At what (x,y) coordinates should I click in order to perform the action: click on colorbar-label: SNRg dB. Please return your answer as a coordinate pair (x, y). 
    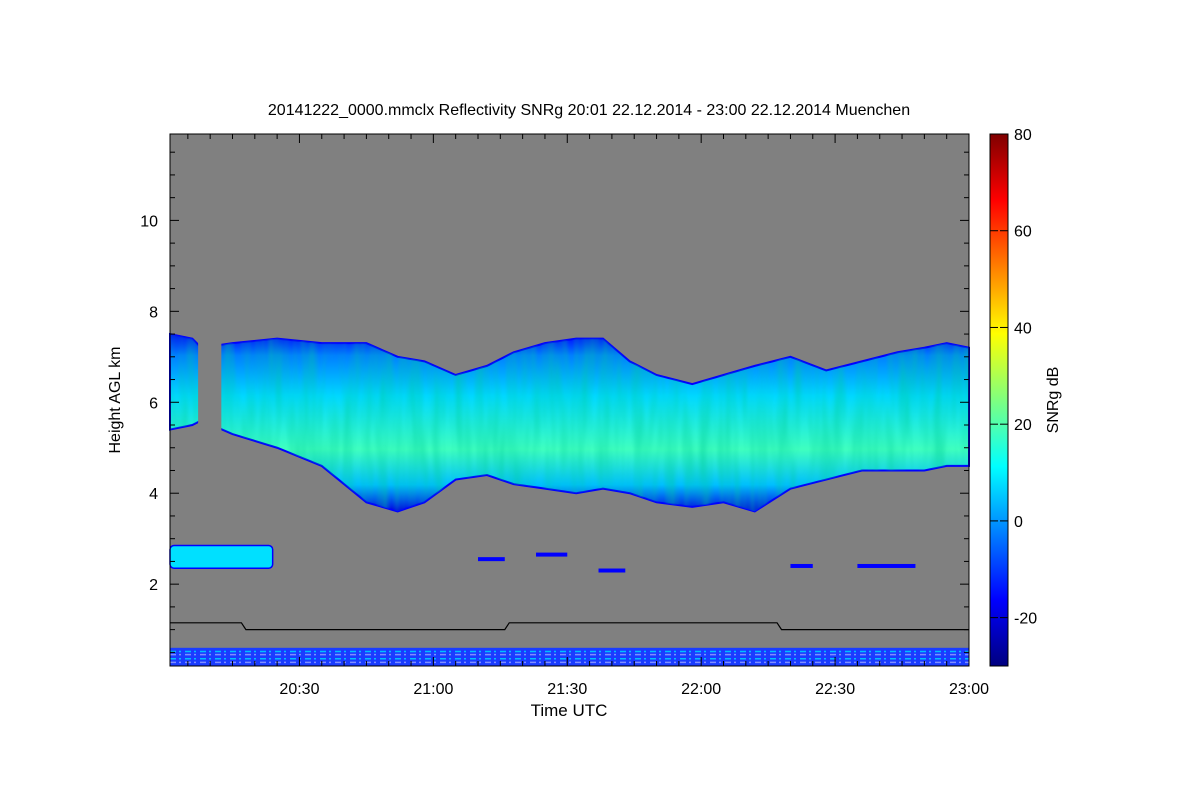
    Looking at the image, I should click on (1053, 400).